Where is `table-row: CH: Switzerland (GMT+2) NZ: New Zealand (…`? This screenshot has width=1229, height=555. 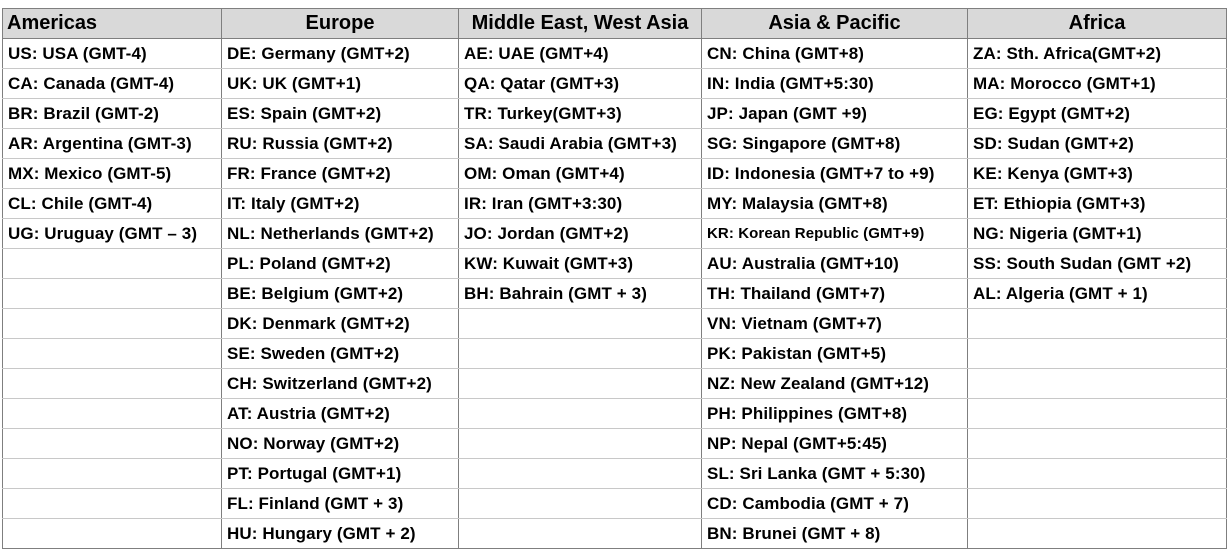
table-row: CH: Switzerland (GMT+2) NZ: New Zealand (… is located at coordinates (614, 383).